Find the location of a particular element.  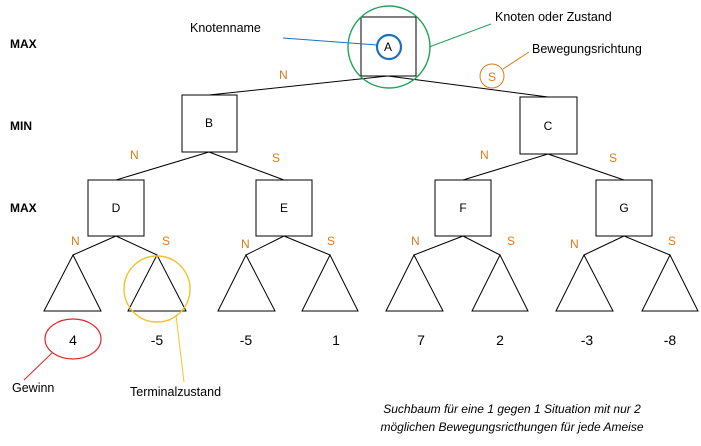

move-direction-callout-circle is located at coordinates (492, 76).